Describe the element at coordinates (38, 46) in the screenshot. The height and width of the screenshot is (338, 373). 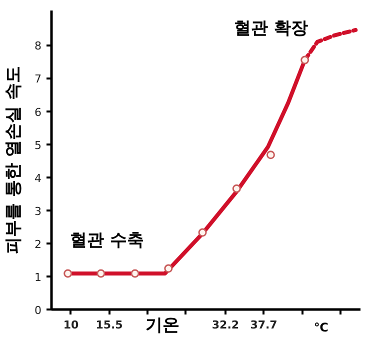
I see `y-tick-label: 8` at that location.